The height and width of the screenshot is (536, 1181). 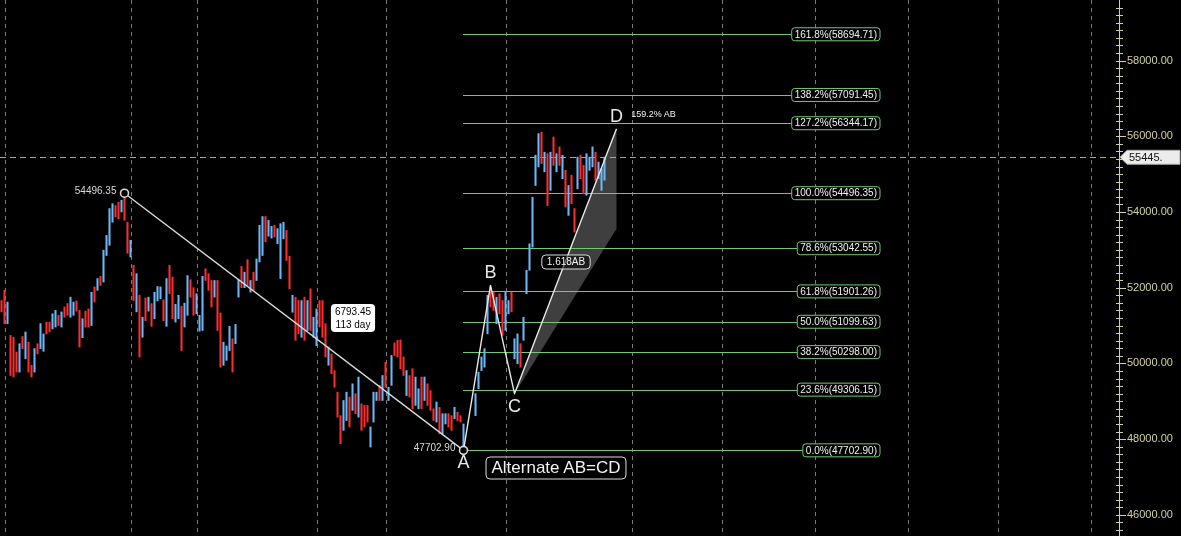 I want to click on ref-line-label: 23.6%(49306.15), so click(x=839, y=389).